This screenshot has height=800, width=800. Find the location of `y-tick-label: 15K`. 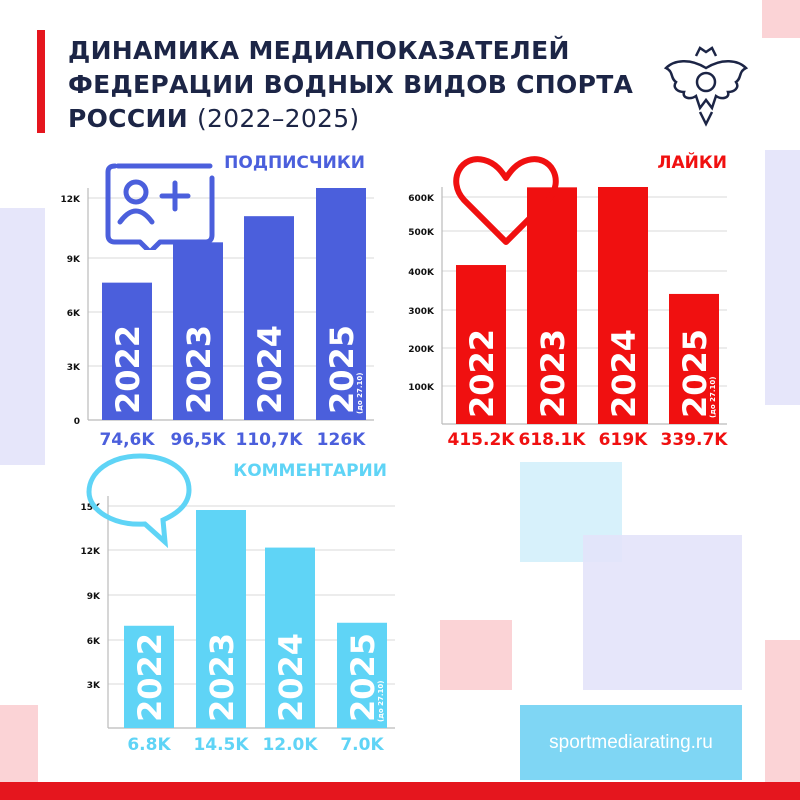

y-tick-label: 15K is located at coordinates (91, 508).